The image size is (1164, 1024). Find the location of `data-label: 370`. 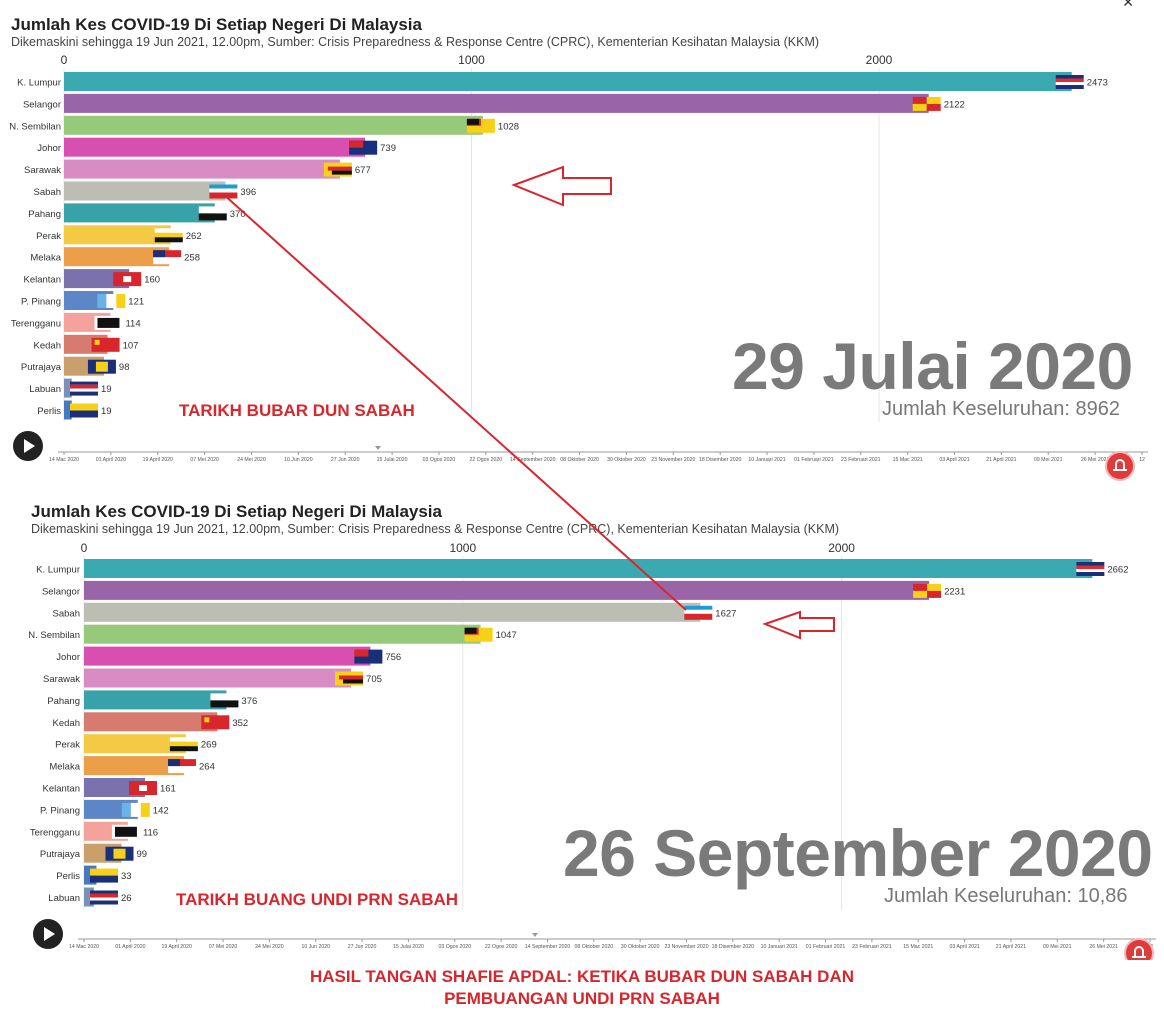

data-label: 370 is located at coordinates (238, 214).